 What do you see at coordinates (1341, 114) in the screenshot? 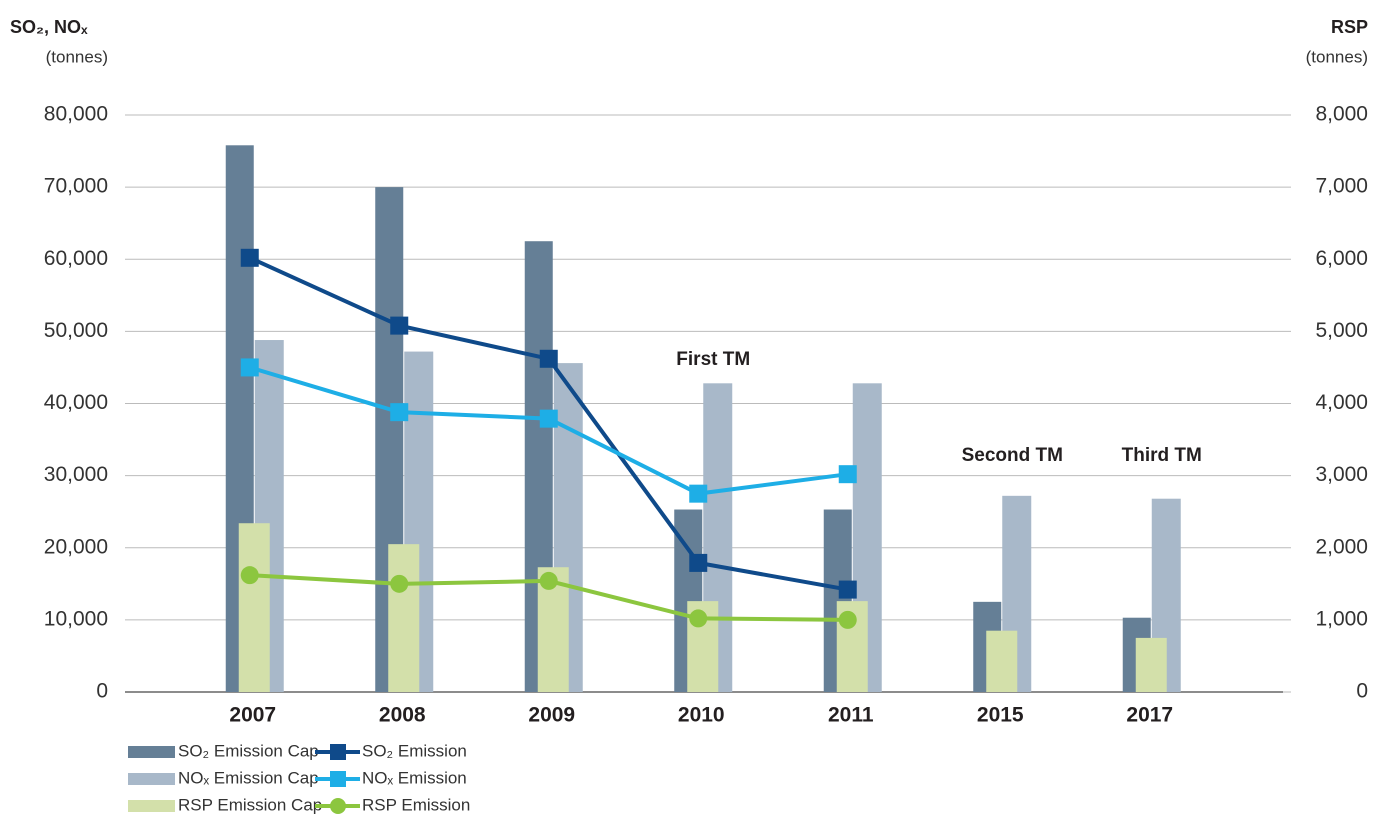
I see `y2-tick-label: 8,000` at bounding box center [1341, 114].